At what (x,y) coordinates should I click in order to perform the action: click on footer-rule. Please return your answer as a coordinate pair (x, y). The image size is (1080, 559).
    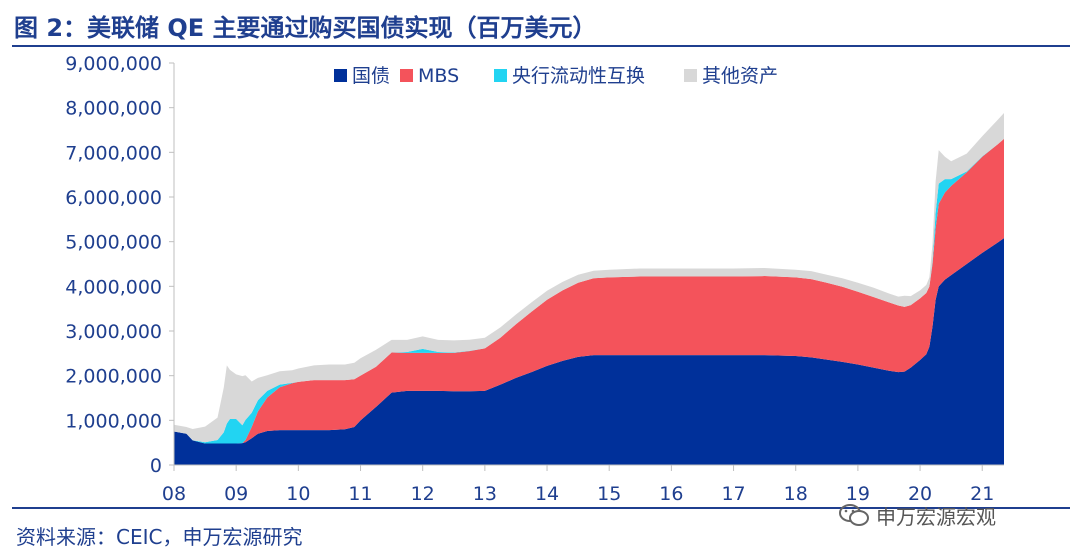
    Looking at the image, I should click on (541, 508).